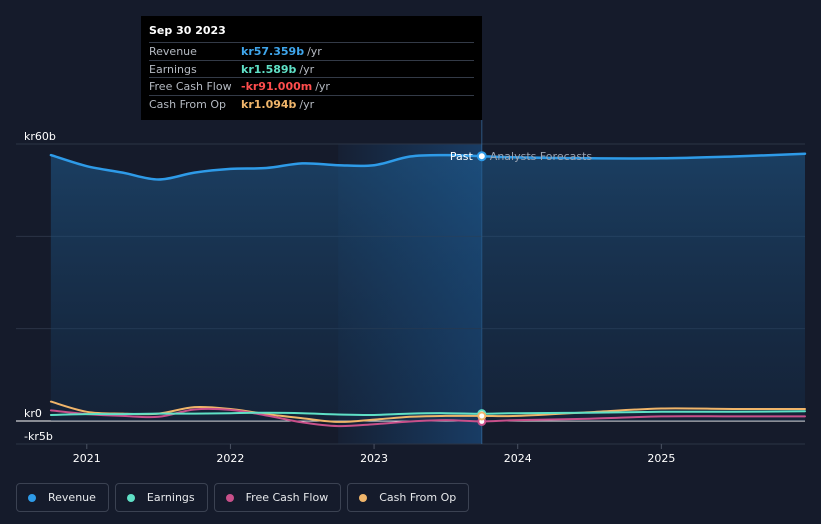 This screenshot has width=821, height=524. Describe the element at coordinates (287, 497) in the screenshot. I see `legend-label: Free Cash Flow` at that location.